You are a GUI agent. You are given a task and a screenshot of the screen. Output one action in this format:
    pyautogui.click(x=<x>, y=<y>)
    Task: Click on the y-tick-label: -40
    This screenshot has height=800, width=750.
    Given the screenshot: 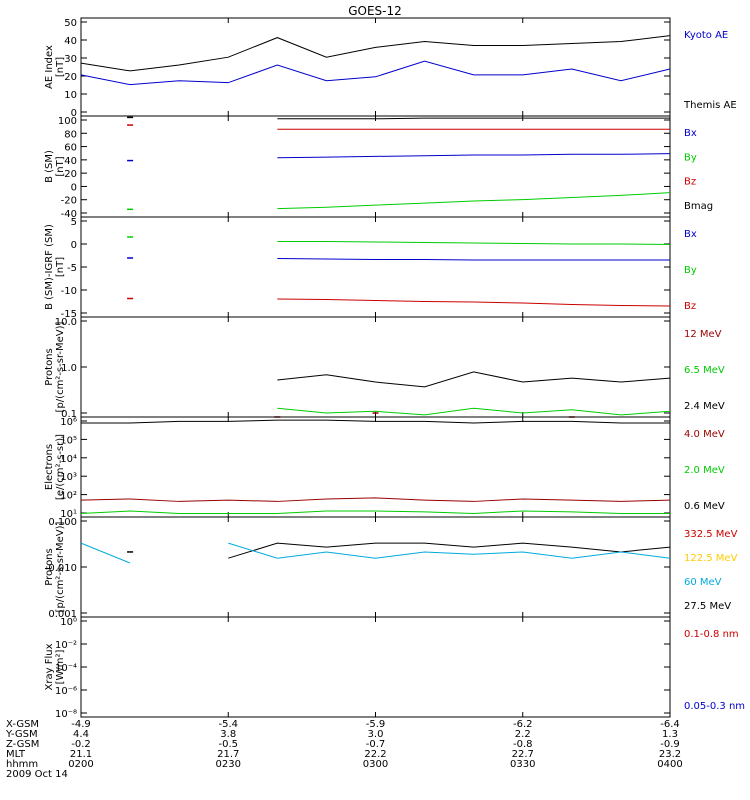 What is the action you would take?
    pyautogui.click(x=69, y=214)
    